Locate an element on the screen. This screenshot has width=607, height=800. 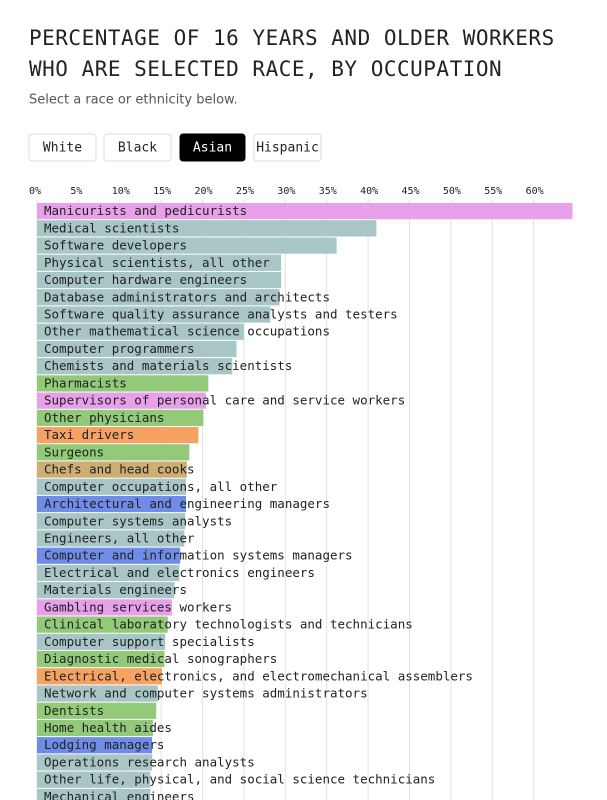
category-label: Computer systems analysts is located at coordinates (138, 520).